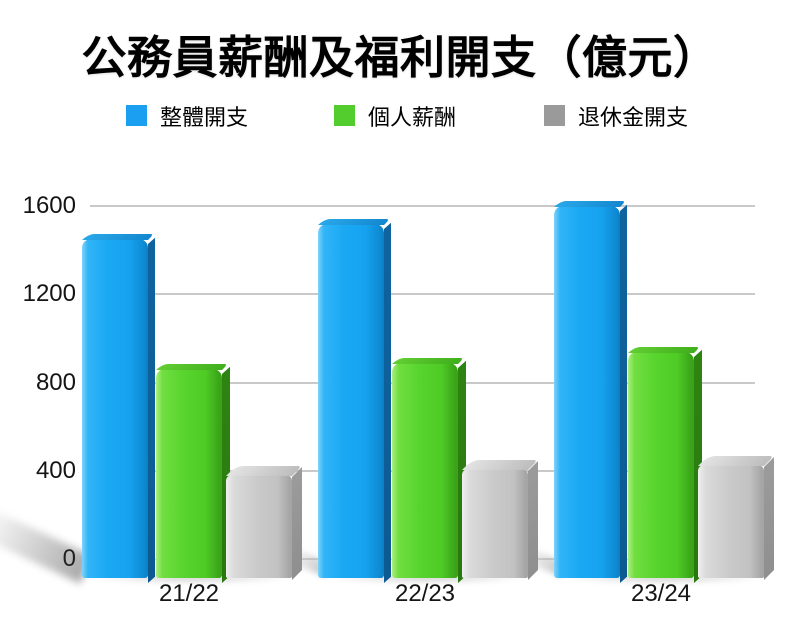 Image resolution: width=800 pixels, height=627 pixels. I want to click on chart-title: 公務員薪酬及福利開支（億元）, so click(400, 57).